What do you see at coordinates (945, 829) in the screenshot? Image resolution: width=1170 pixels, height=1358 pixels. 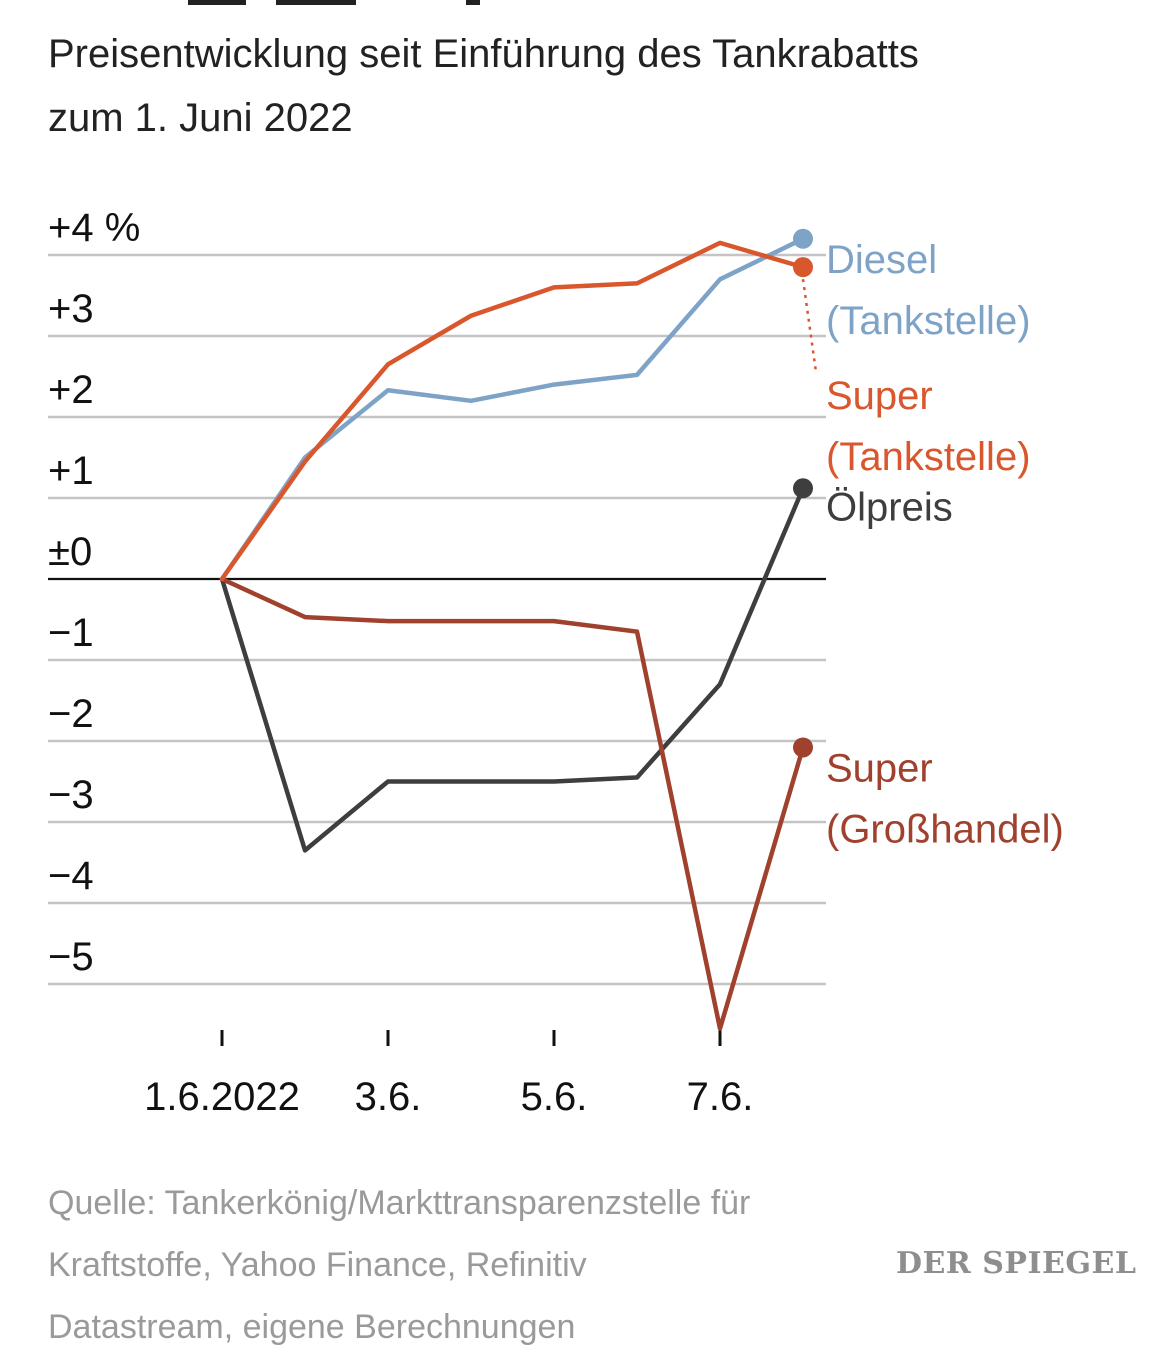 I see `series-label-line: (Großhandel)` at bounding box center [945, 829].